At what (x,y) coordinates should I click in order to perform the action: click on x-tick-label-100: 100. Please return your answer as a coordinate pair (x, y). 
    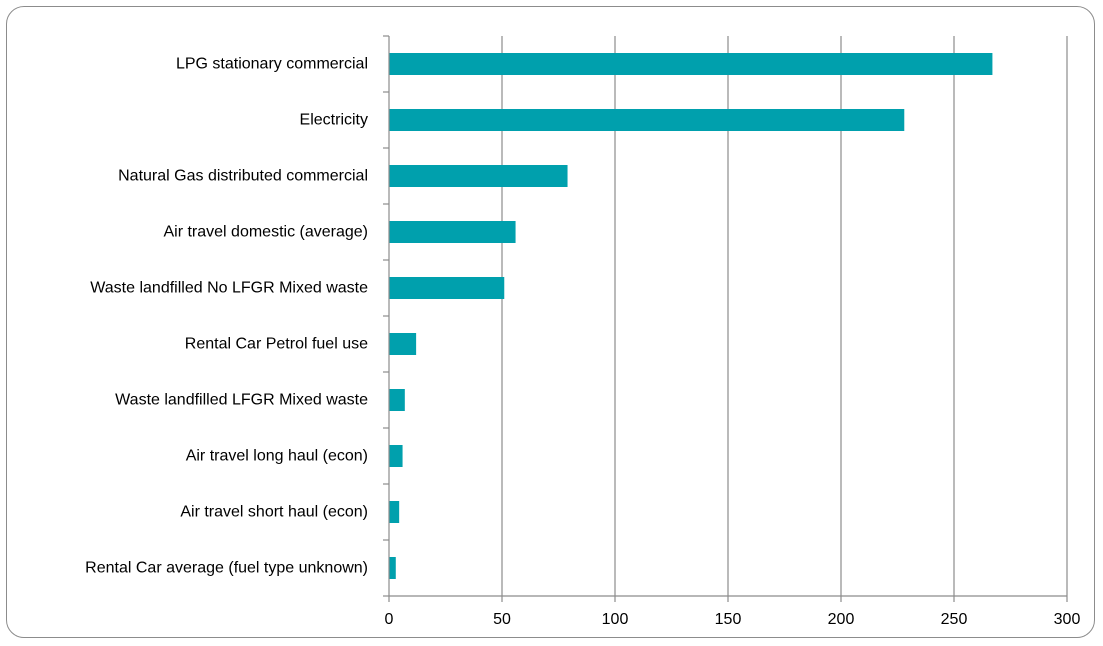
    Looking at the image, I should click on (615, 619).